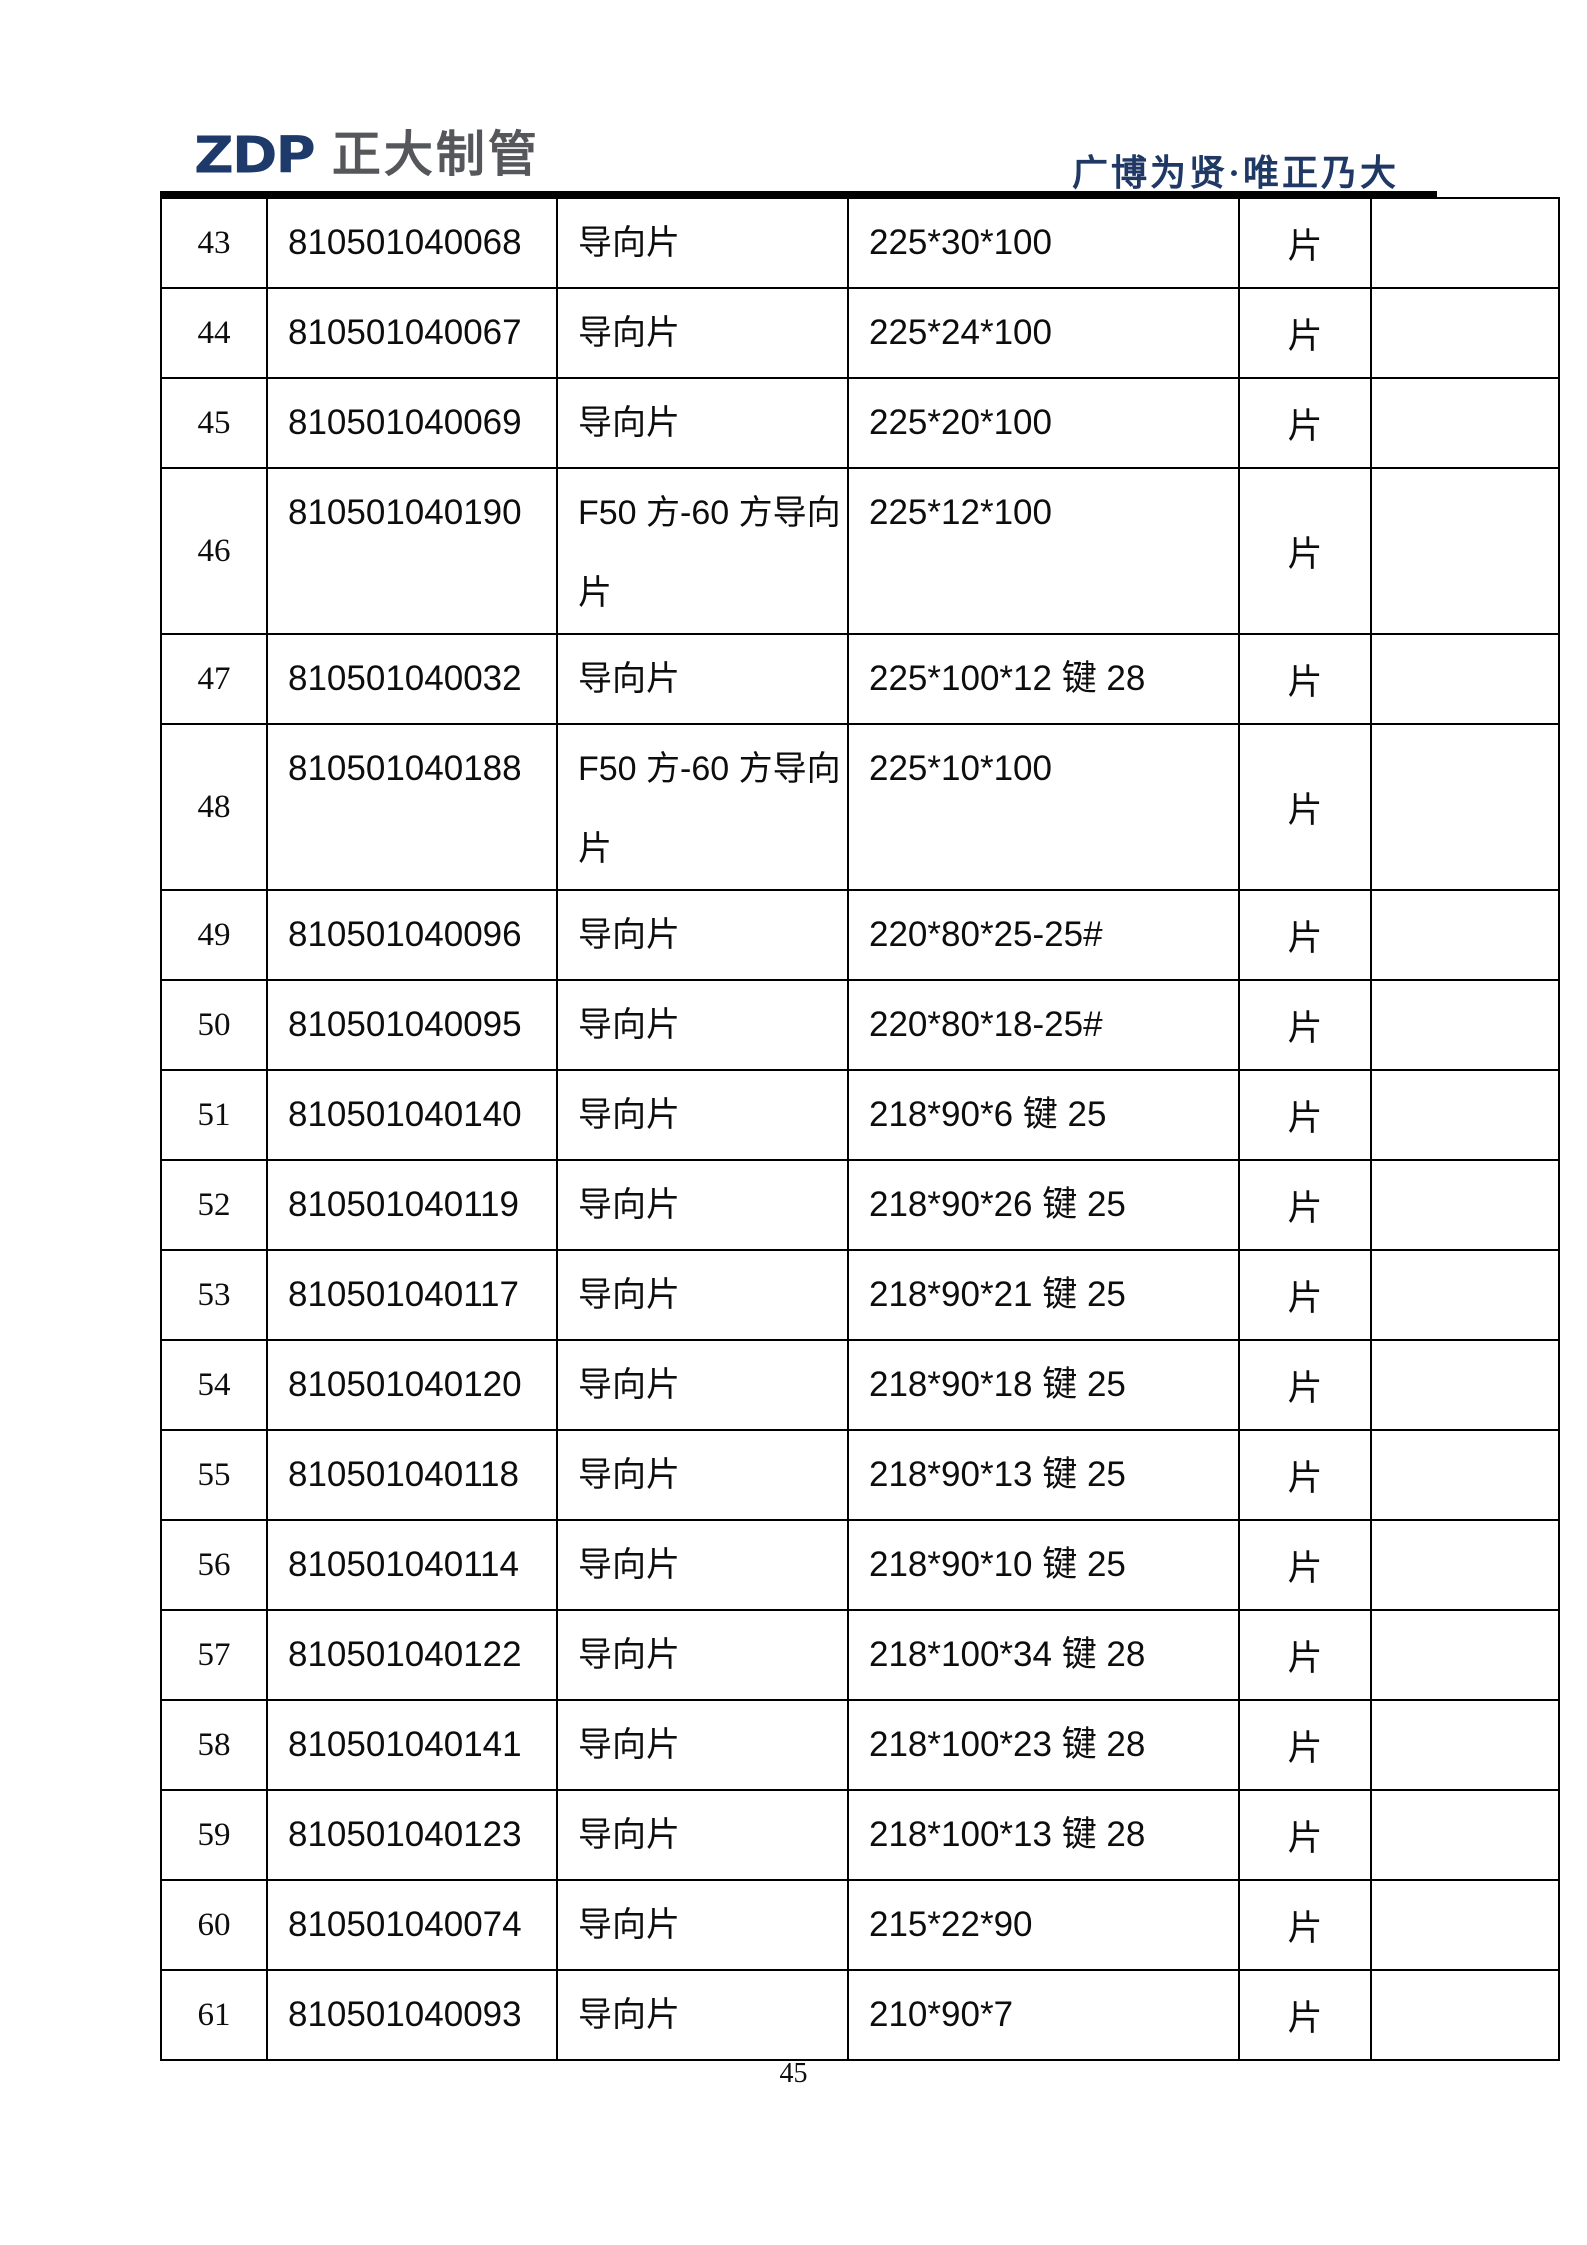  Describe the element at coordinates (1043, 1385) in the screenshot. I see `spec-cell: 218*90*18 键 25` at that location.